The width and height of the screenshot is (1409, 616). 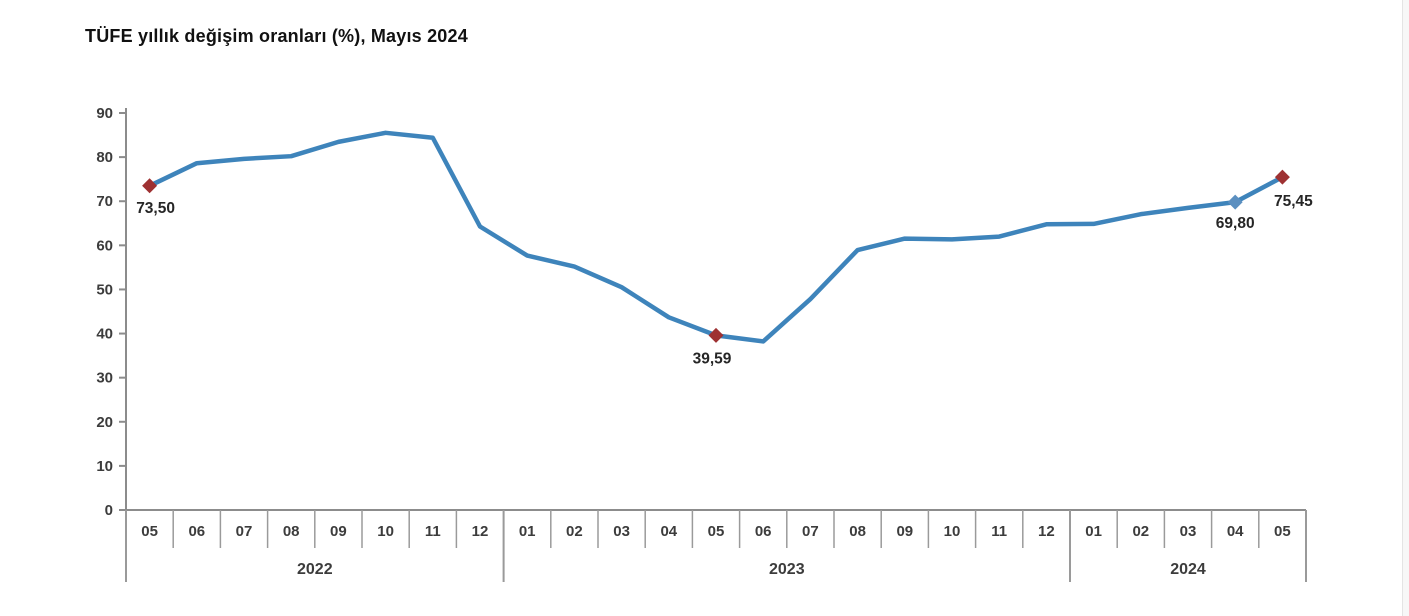 I want to click on x-year-label: 2023, so click(x=787, y=569).